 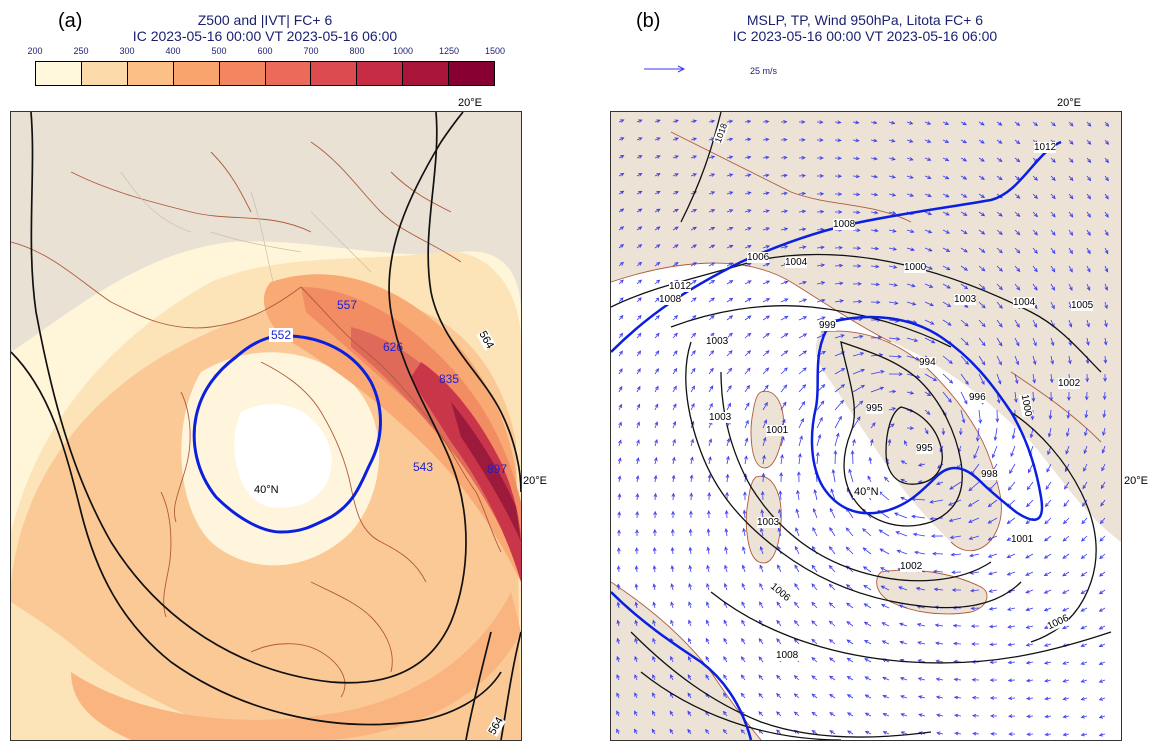 What do you see at coordinates (758, 257) in the screenshot?
I see `isobar-label-1006-top: 1006` at bounding box center [758, 257].